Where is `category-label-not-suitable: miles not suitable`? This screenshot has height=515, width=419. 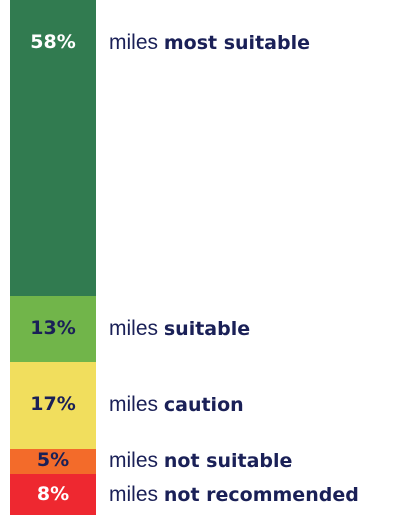 category-label-not-suitable: miles not suitable is located at coordinates (200, 460).